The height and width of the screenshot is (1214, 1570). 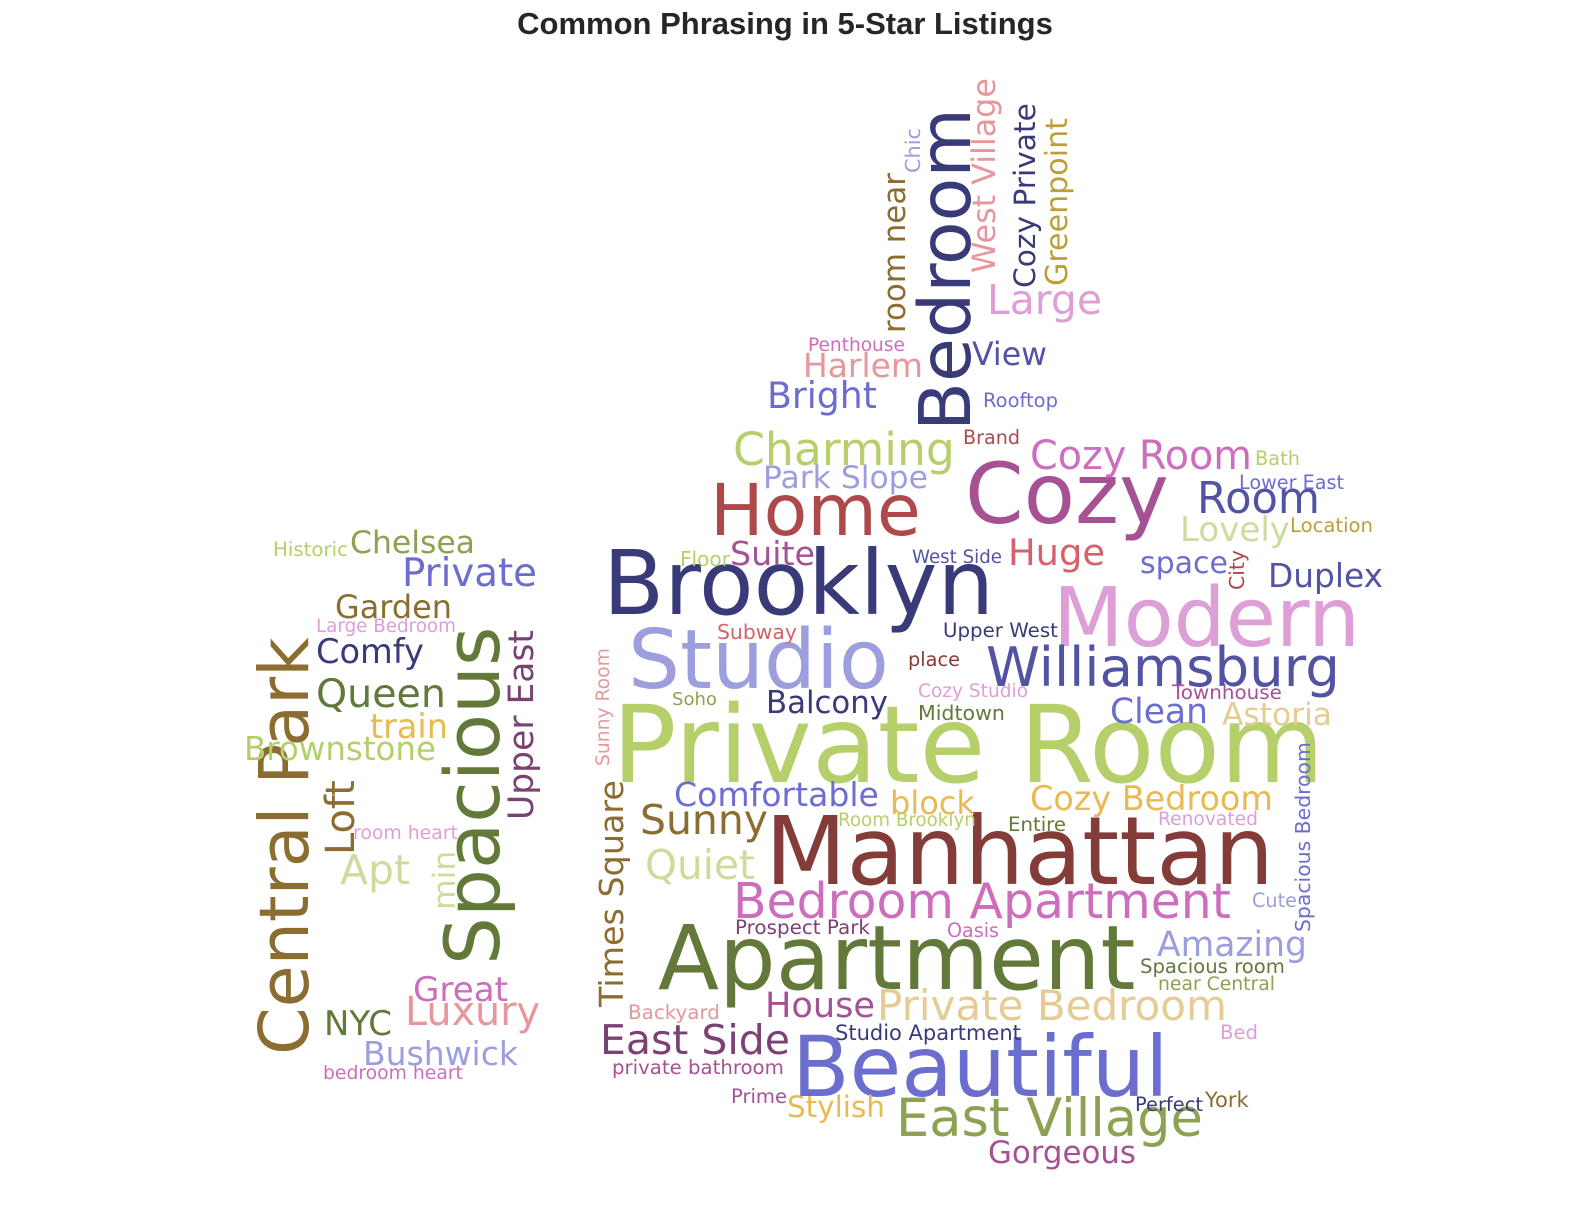 I want to click on word-sunny: Sunny, so click(x=704, y=820).